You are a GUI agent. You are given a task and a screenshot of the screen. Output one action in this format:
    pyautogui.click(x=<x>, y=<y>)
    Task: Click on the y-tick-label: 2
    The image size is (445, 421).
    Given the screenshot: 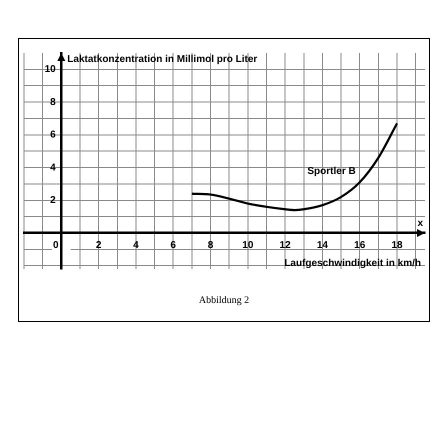 What is the action you would take?
    pyautogui.click(x=56, y=200)
    